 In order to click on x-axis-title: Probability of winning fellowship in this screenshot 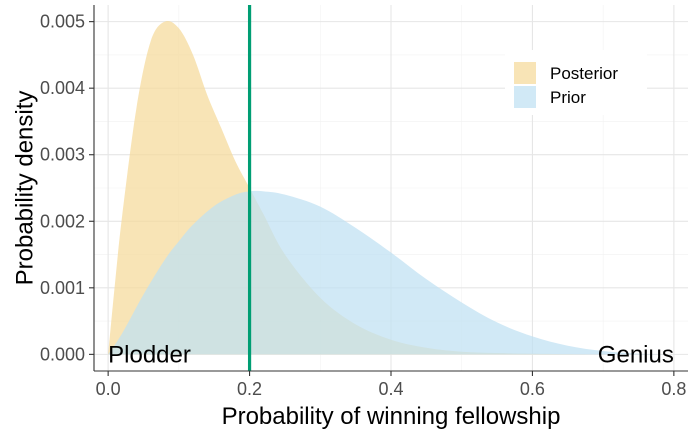, I will do `click(391, 416)`.